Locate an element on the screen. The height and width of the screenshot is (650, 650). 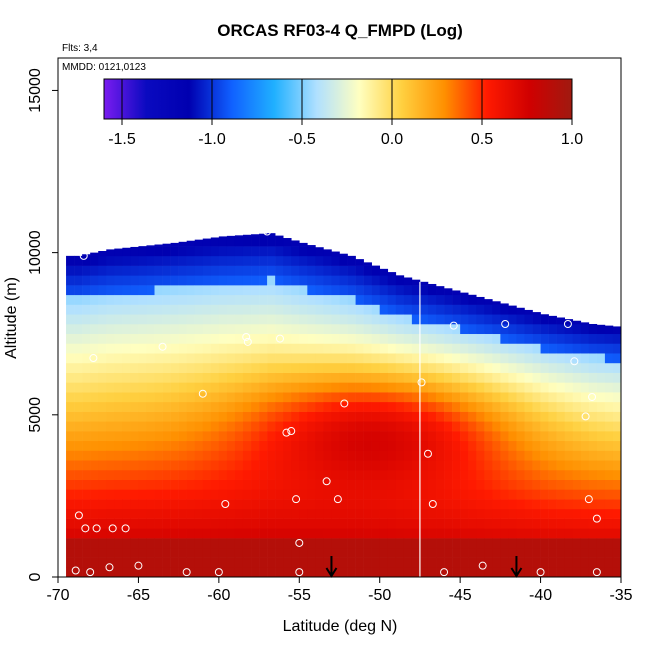
colorbar-tick-label: 0.0 is located at coordinates (392, 139).